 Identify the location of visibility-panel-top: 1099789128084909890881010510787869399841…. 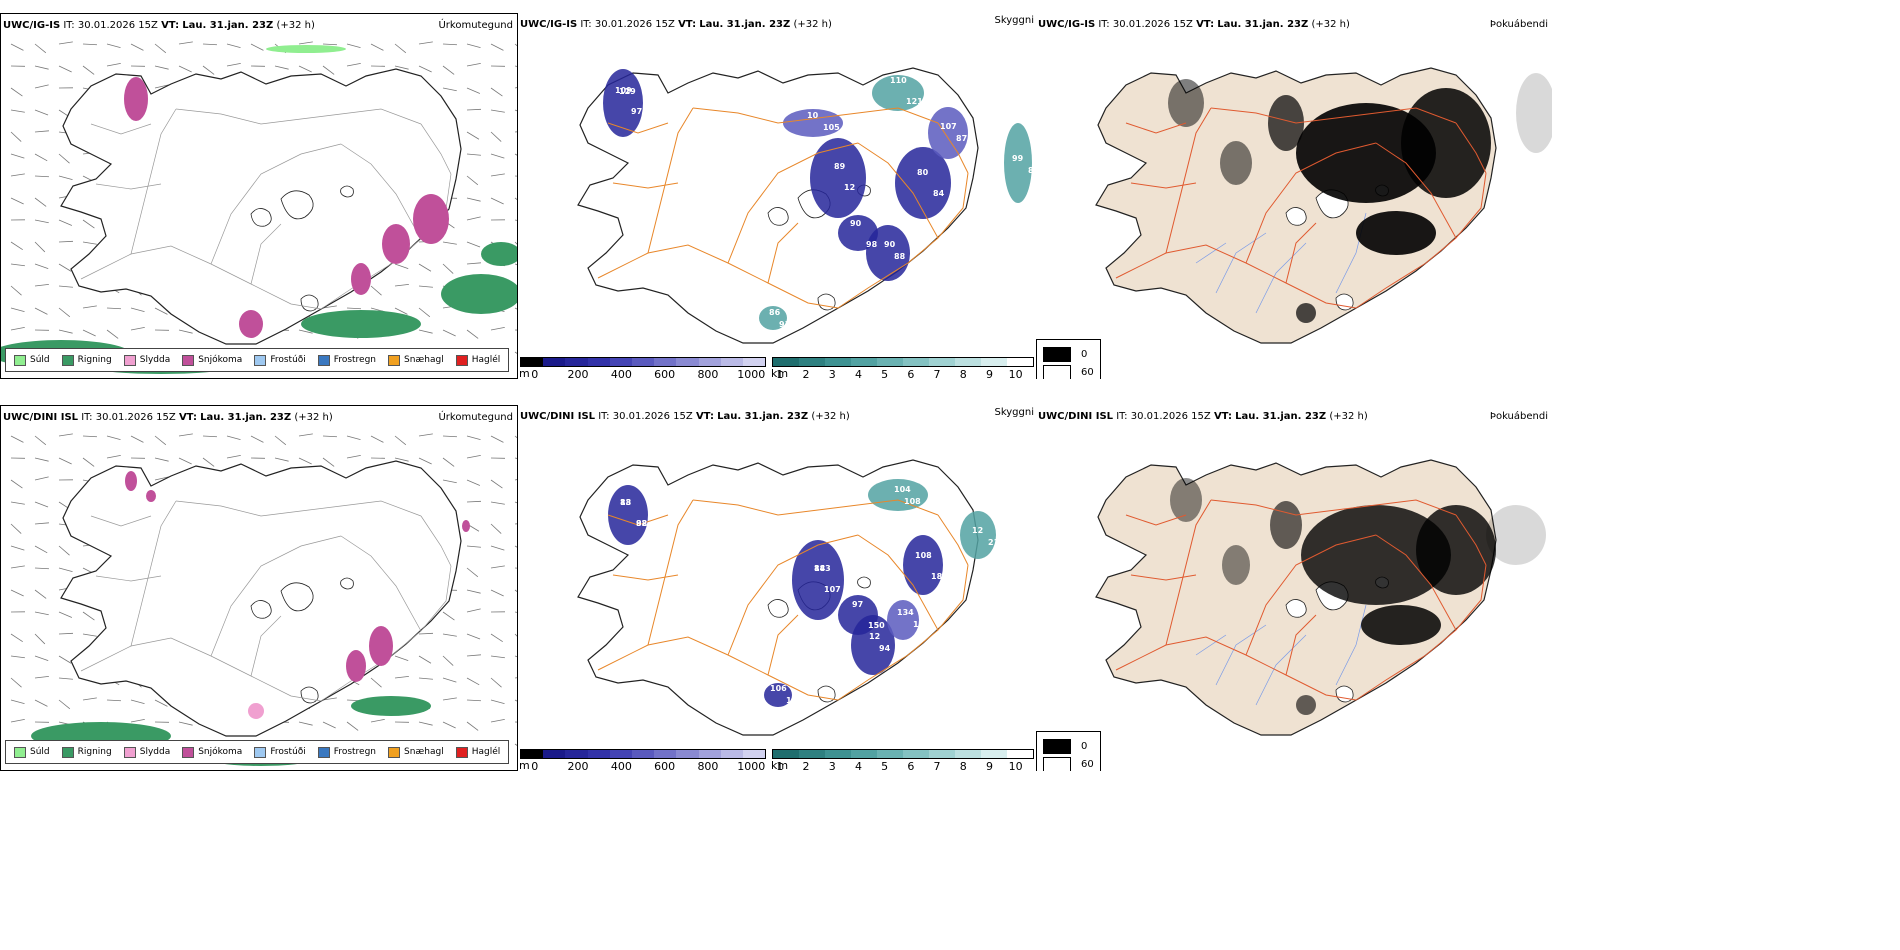
(777, 196).